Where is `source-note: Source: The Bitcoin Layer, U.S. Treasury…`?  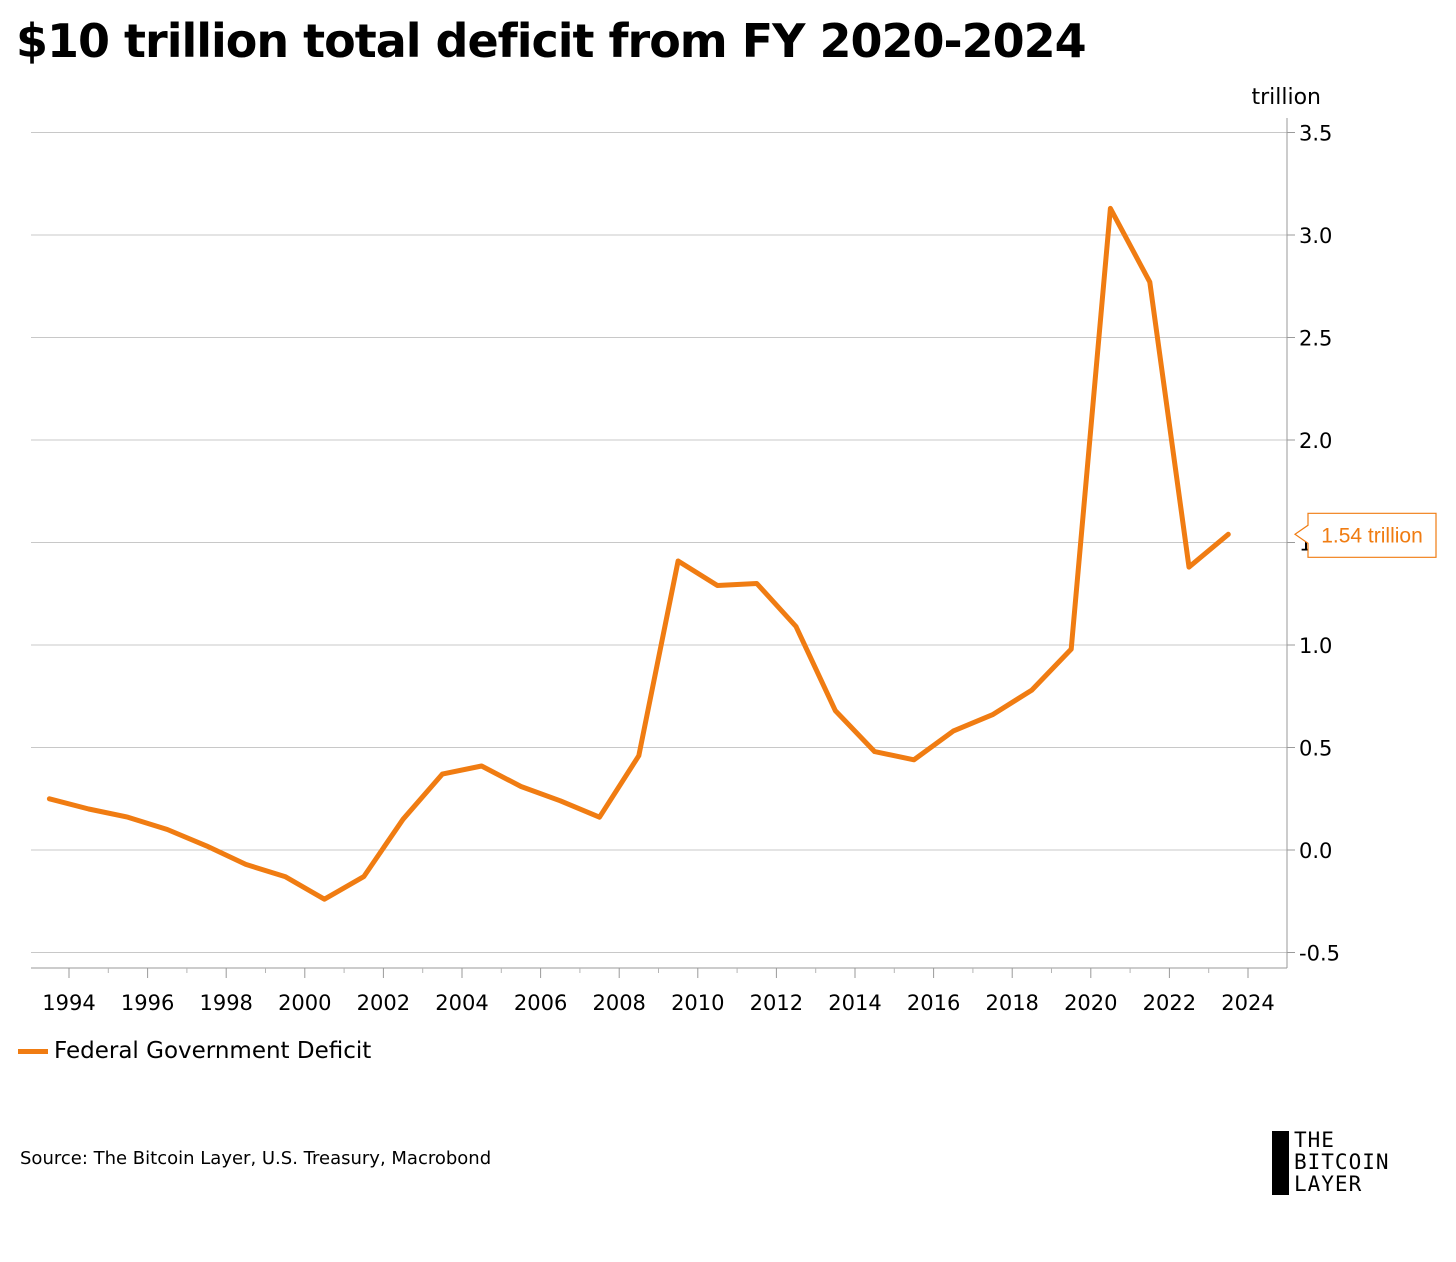 source-note: Source: The Bitcoin Layer, U.S. Treasury… is located at coordinates (256, 1158).